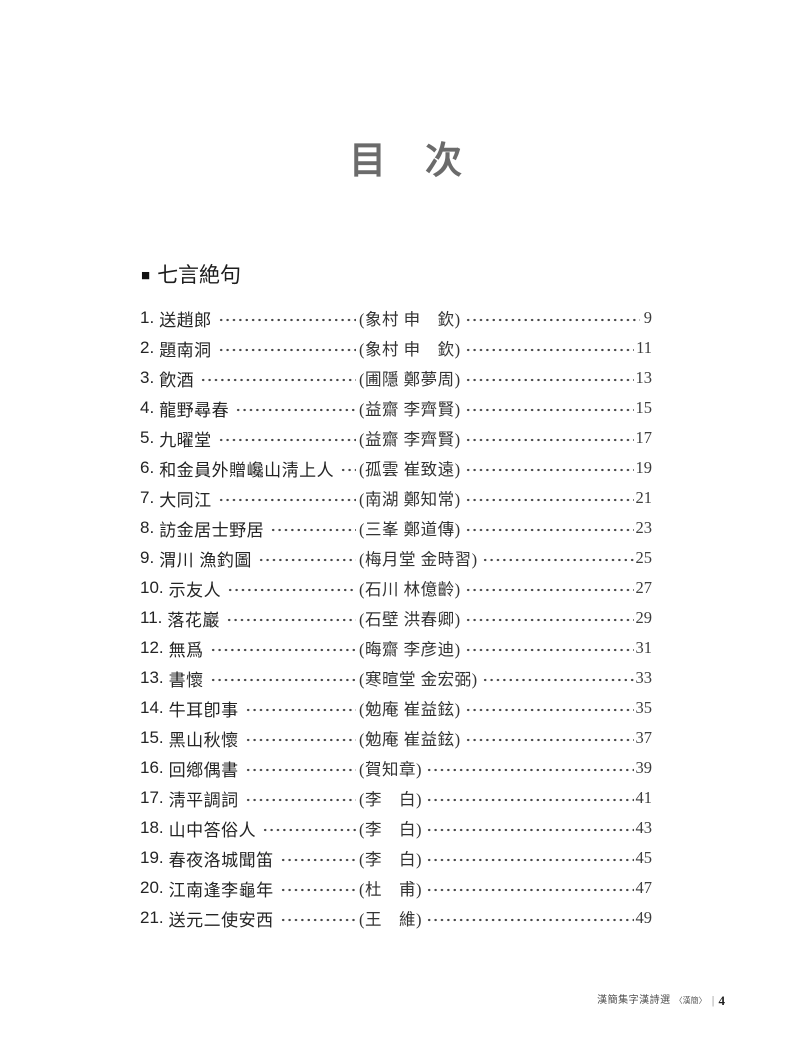 This screenshot has height=1060, width=800. Describe the element at coordinates (644, 467) in the screenshot. I see `item-page-number: 19` at that location.